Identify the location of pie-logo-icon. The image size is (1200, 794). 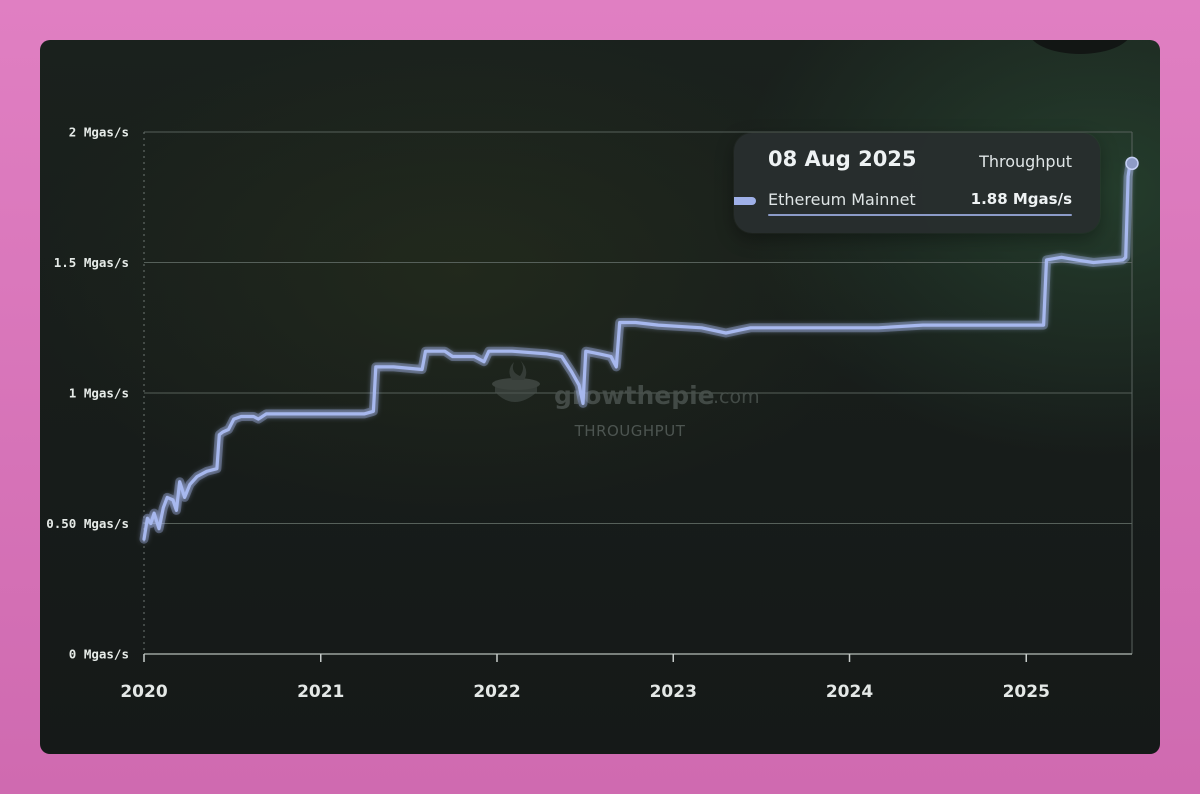
(516, 381).